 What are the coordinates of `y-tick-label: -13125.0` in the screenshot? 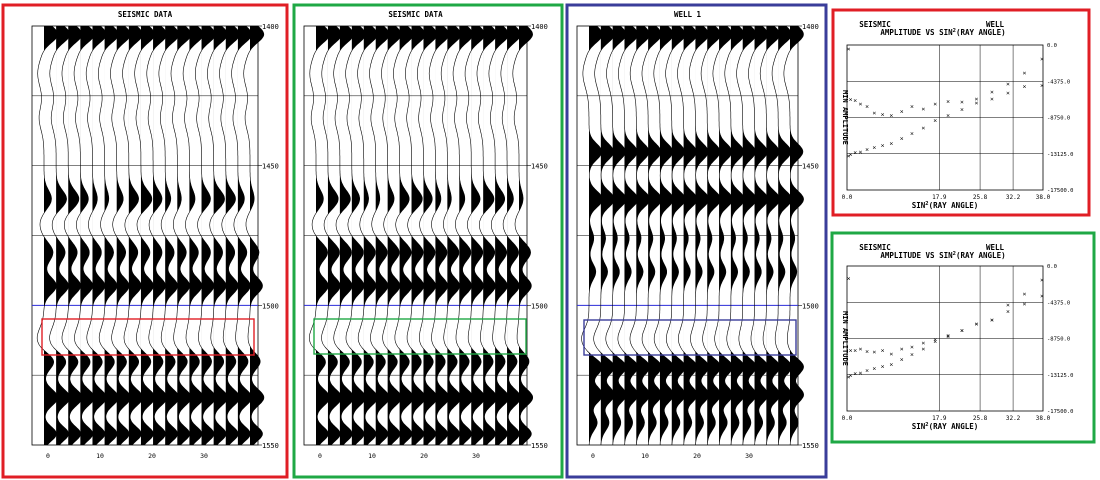 It's located at (1060, 155).